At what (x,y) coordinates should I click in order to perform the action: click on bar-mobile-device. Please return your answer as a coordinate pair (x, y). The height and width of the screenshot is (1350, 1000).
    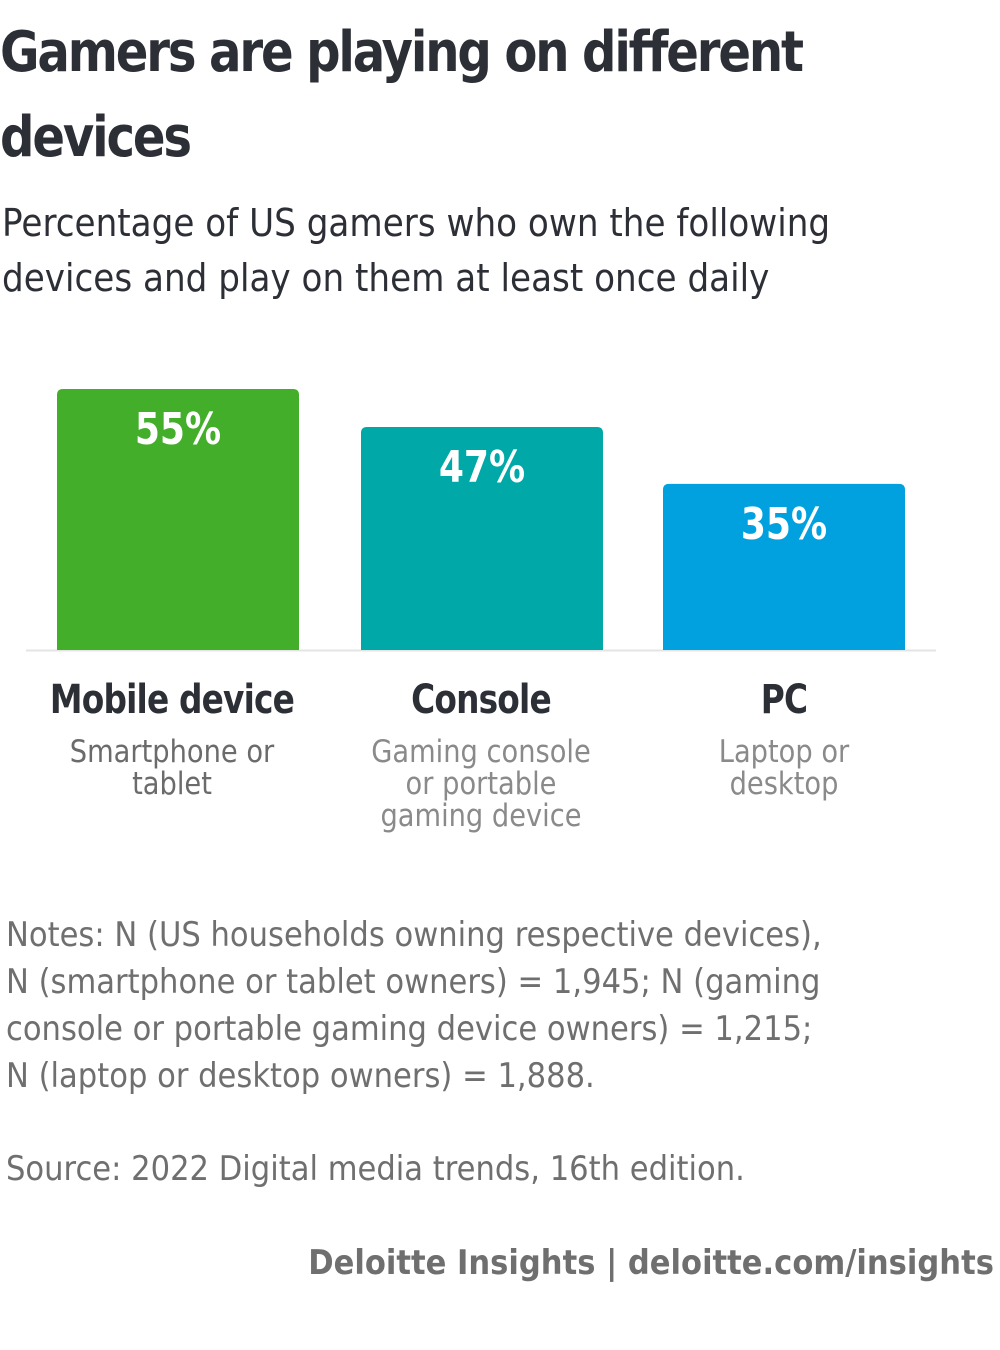
    Looking at the image, I should click on (178, 519).